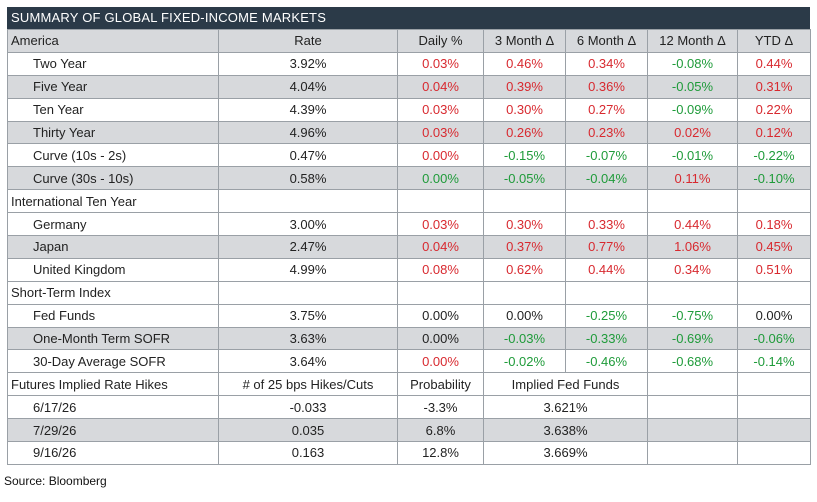 The width and height of the screenshot is (817, 502). Describe the element at coordinates (308, 453) in the screenshot. I see `futures-hikes: 0.163` at that location.